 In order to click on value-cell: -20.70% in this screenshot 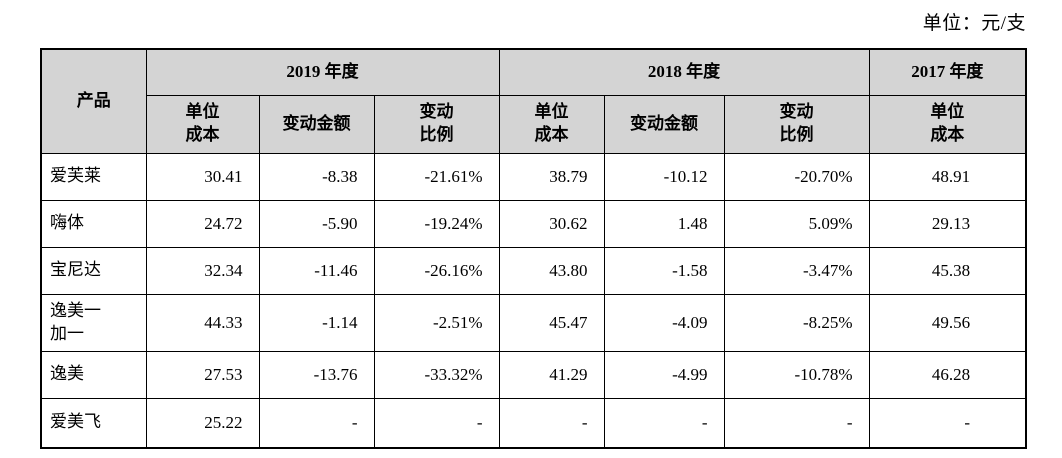, I will do `click(796, 176)`.